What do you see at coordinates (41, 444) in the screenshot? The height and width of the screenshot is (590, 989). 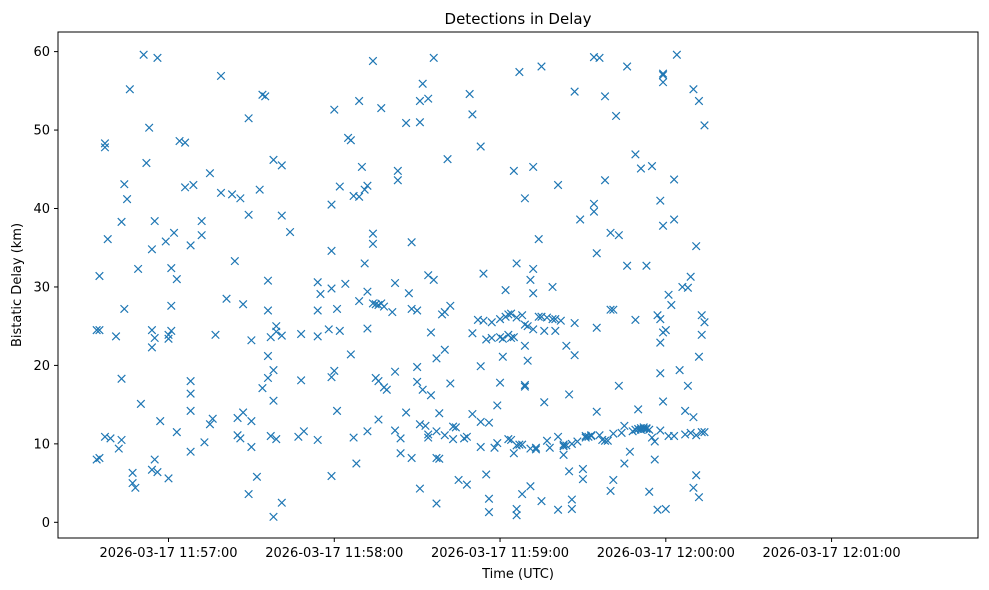 I see `y-tick-label: 10` at bounding box center [41, 444].